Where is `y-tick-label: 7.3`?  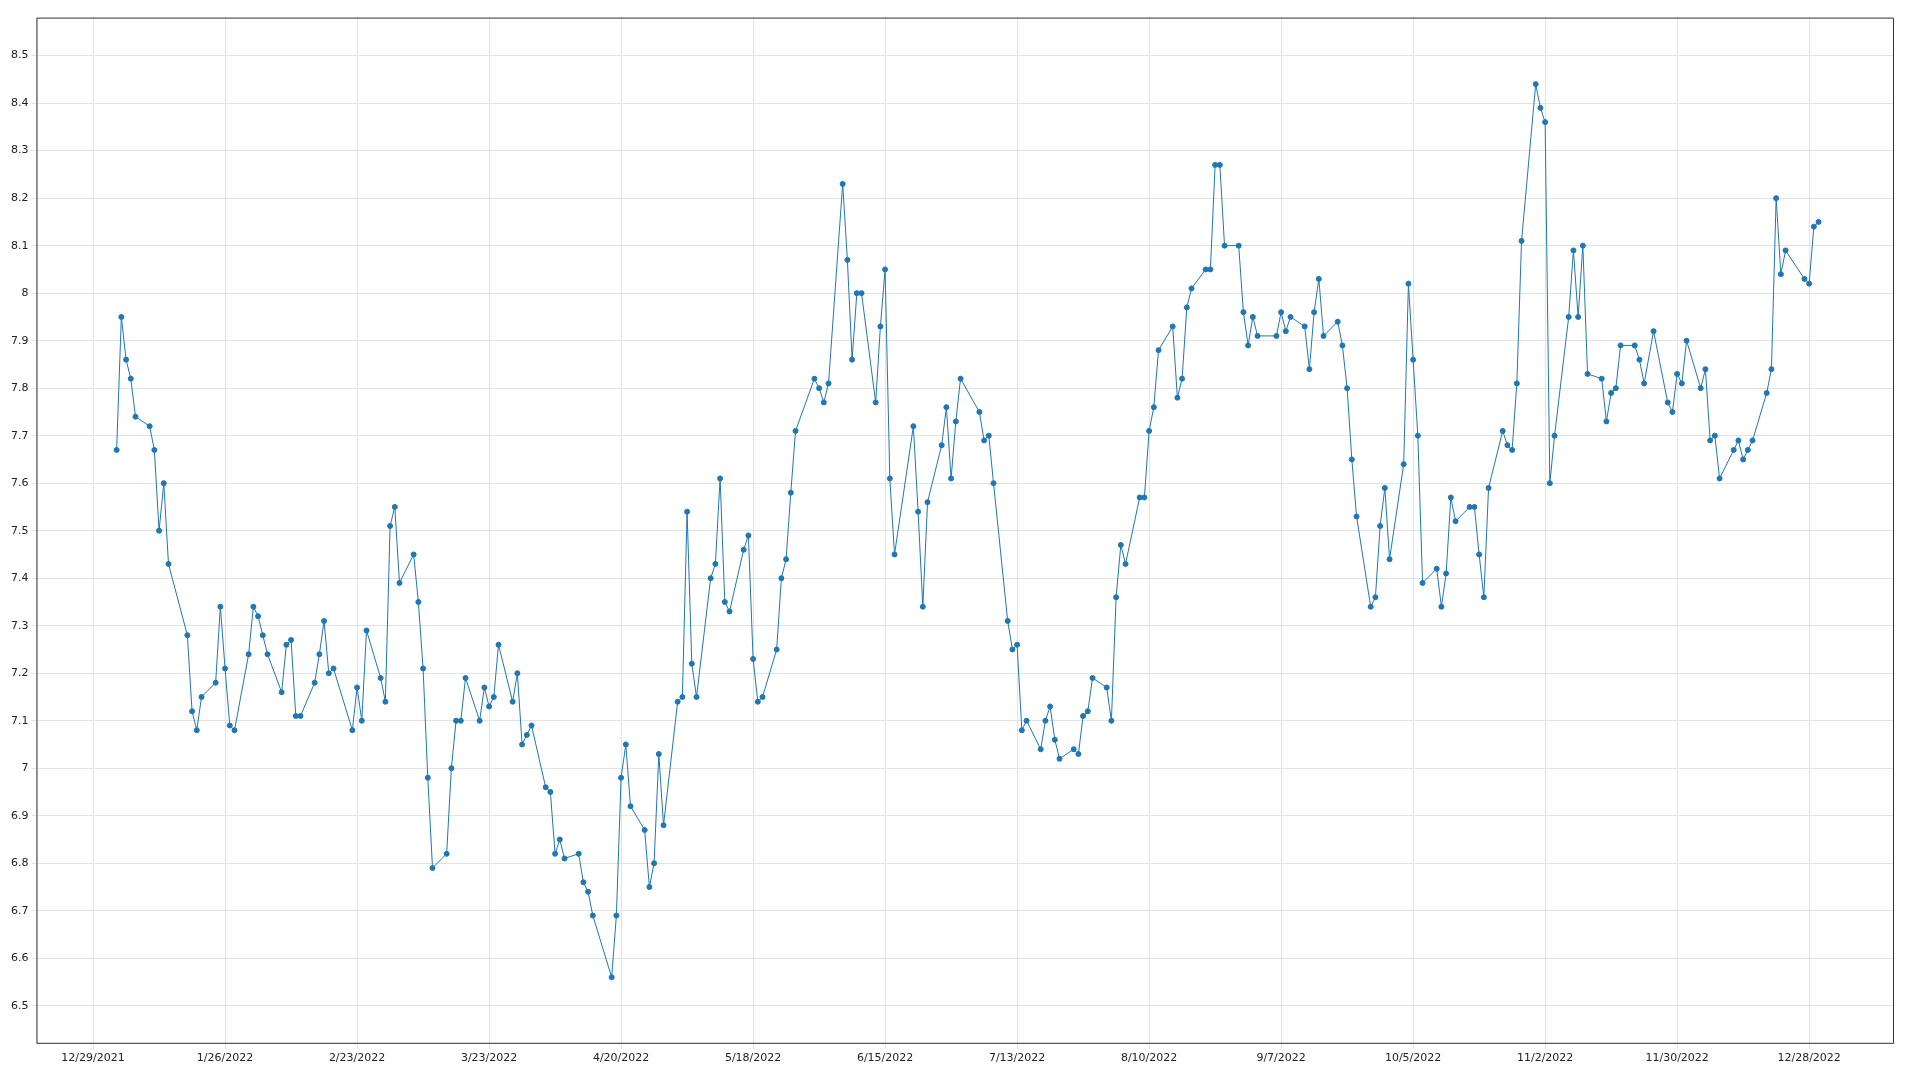
y-tick-label: 7.3 is located at coordinates (19, 625).